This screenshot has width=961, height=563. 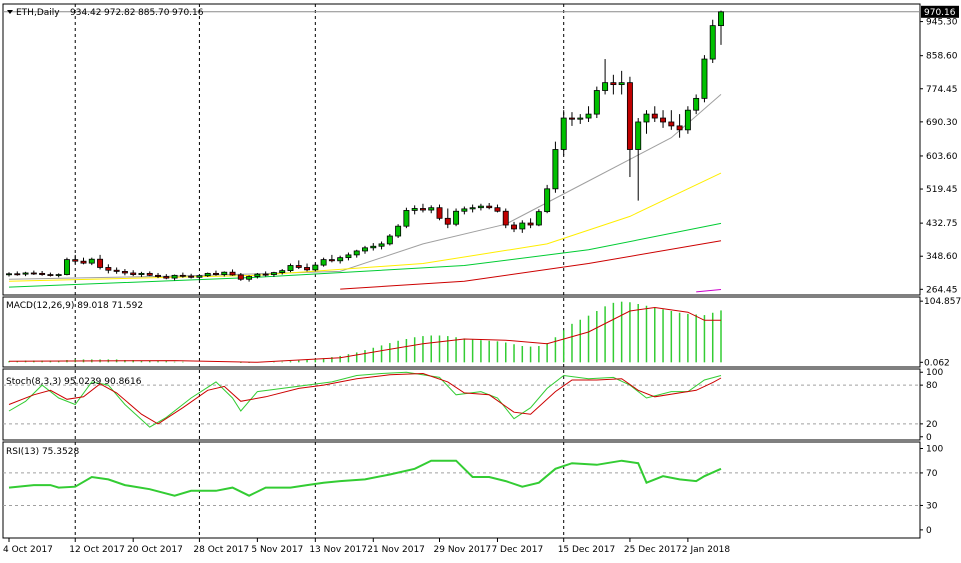 I want to click on price-tick-label: 945.30, so click(x=942, y=23).